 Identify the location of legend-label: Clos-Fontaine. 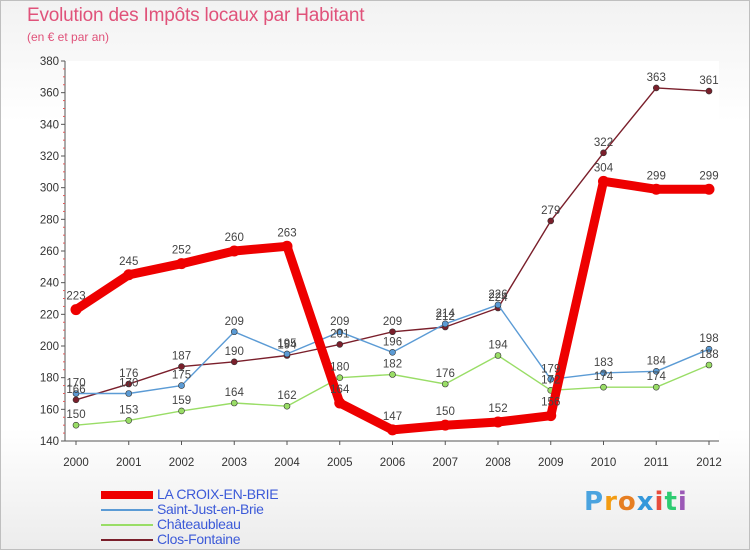
(199, 539).